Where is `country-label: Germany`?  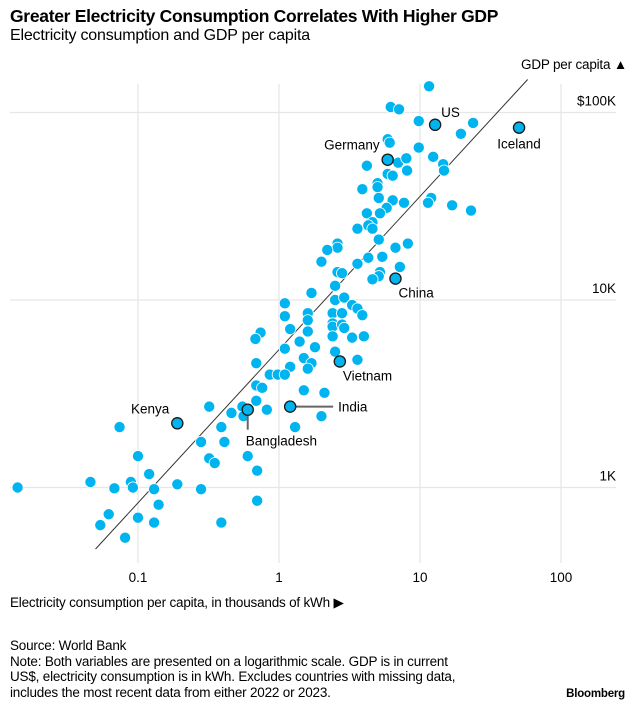
country-label: Germany is located at coordinates (352, 145).